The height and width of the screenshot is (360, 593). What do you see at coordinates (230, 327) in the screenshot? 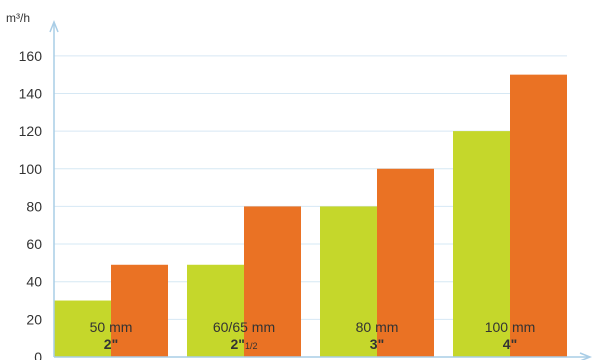
I see `category-size: 60/65` at bounding box center [230, 327].